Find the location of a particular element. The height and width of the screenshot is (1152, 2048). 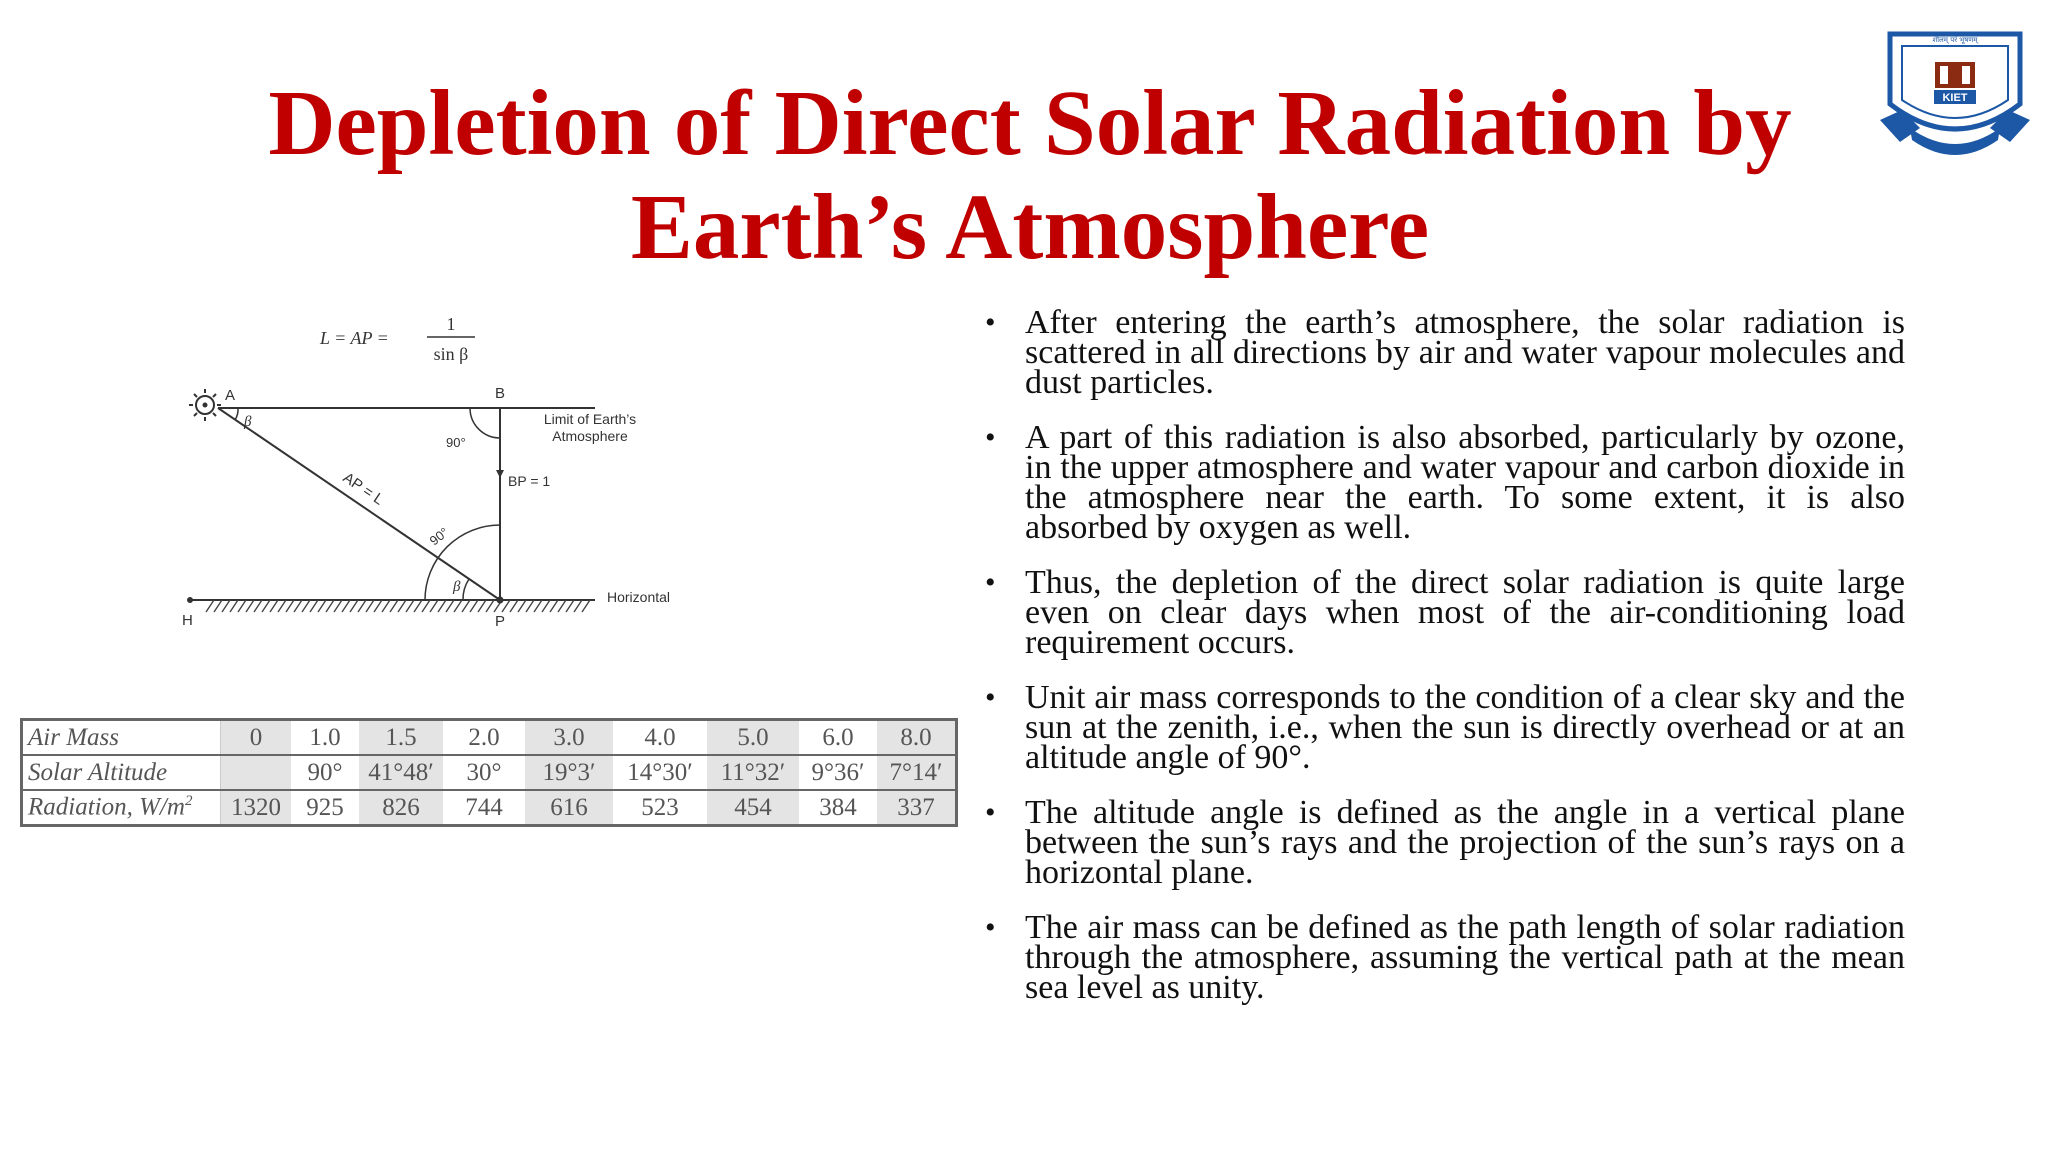

row-header-radiation: Radiation, W/m2 is located at coordinates (121, 807).